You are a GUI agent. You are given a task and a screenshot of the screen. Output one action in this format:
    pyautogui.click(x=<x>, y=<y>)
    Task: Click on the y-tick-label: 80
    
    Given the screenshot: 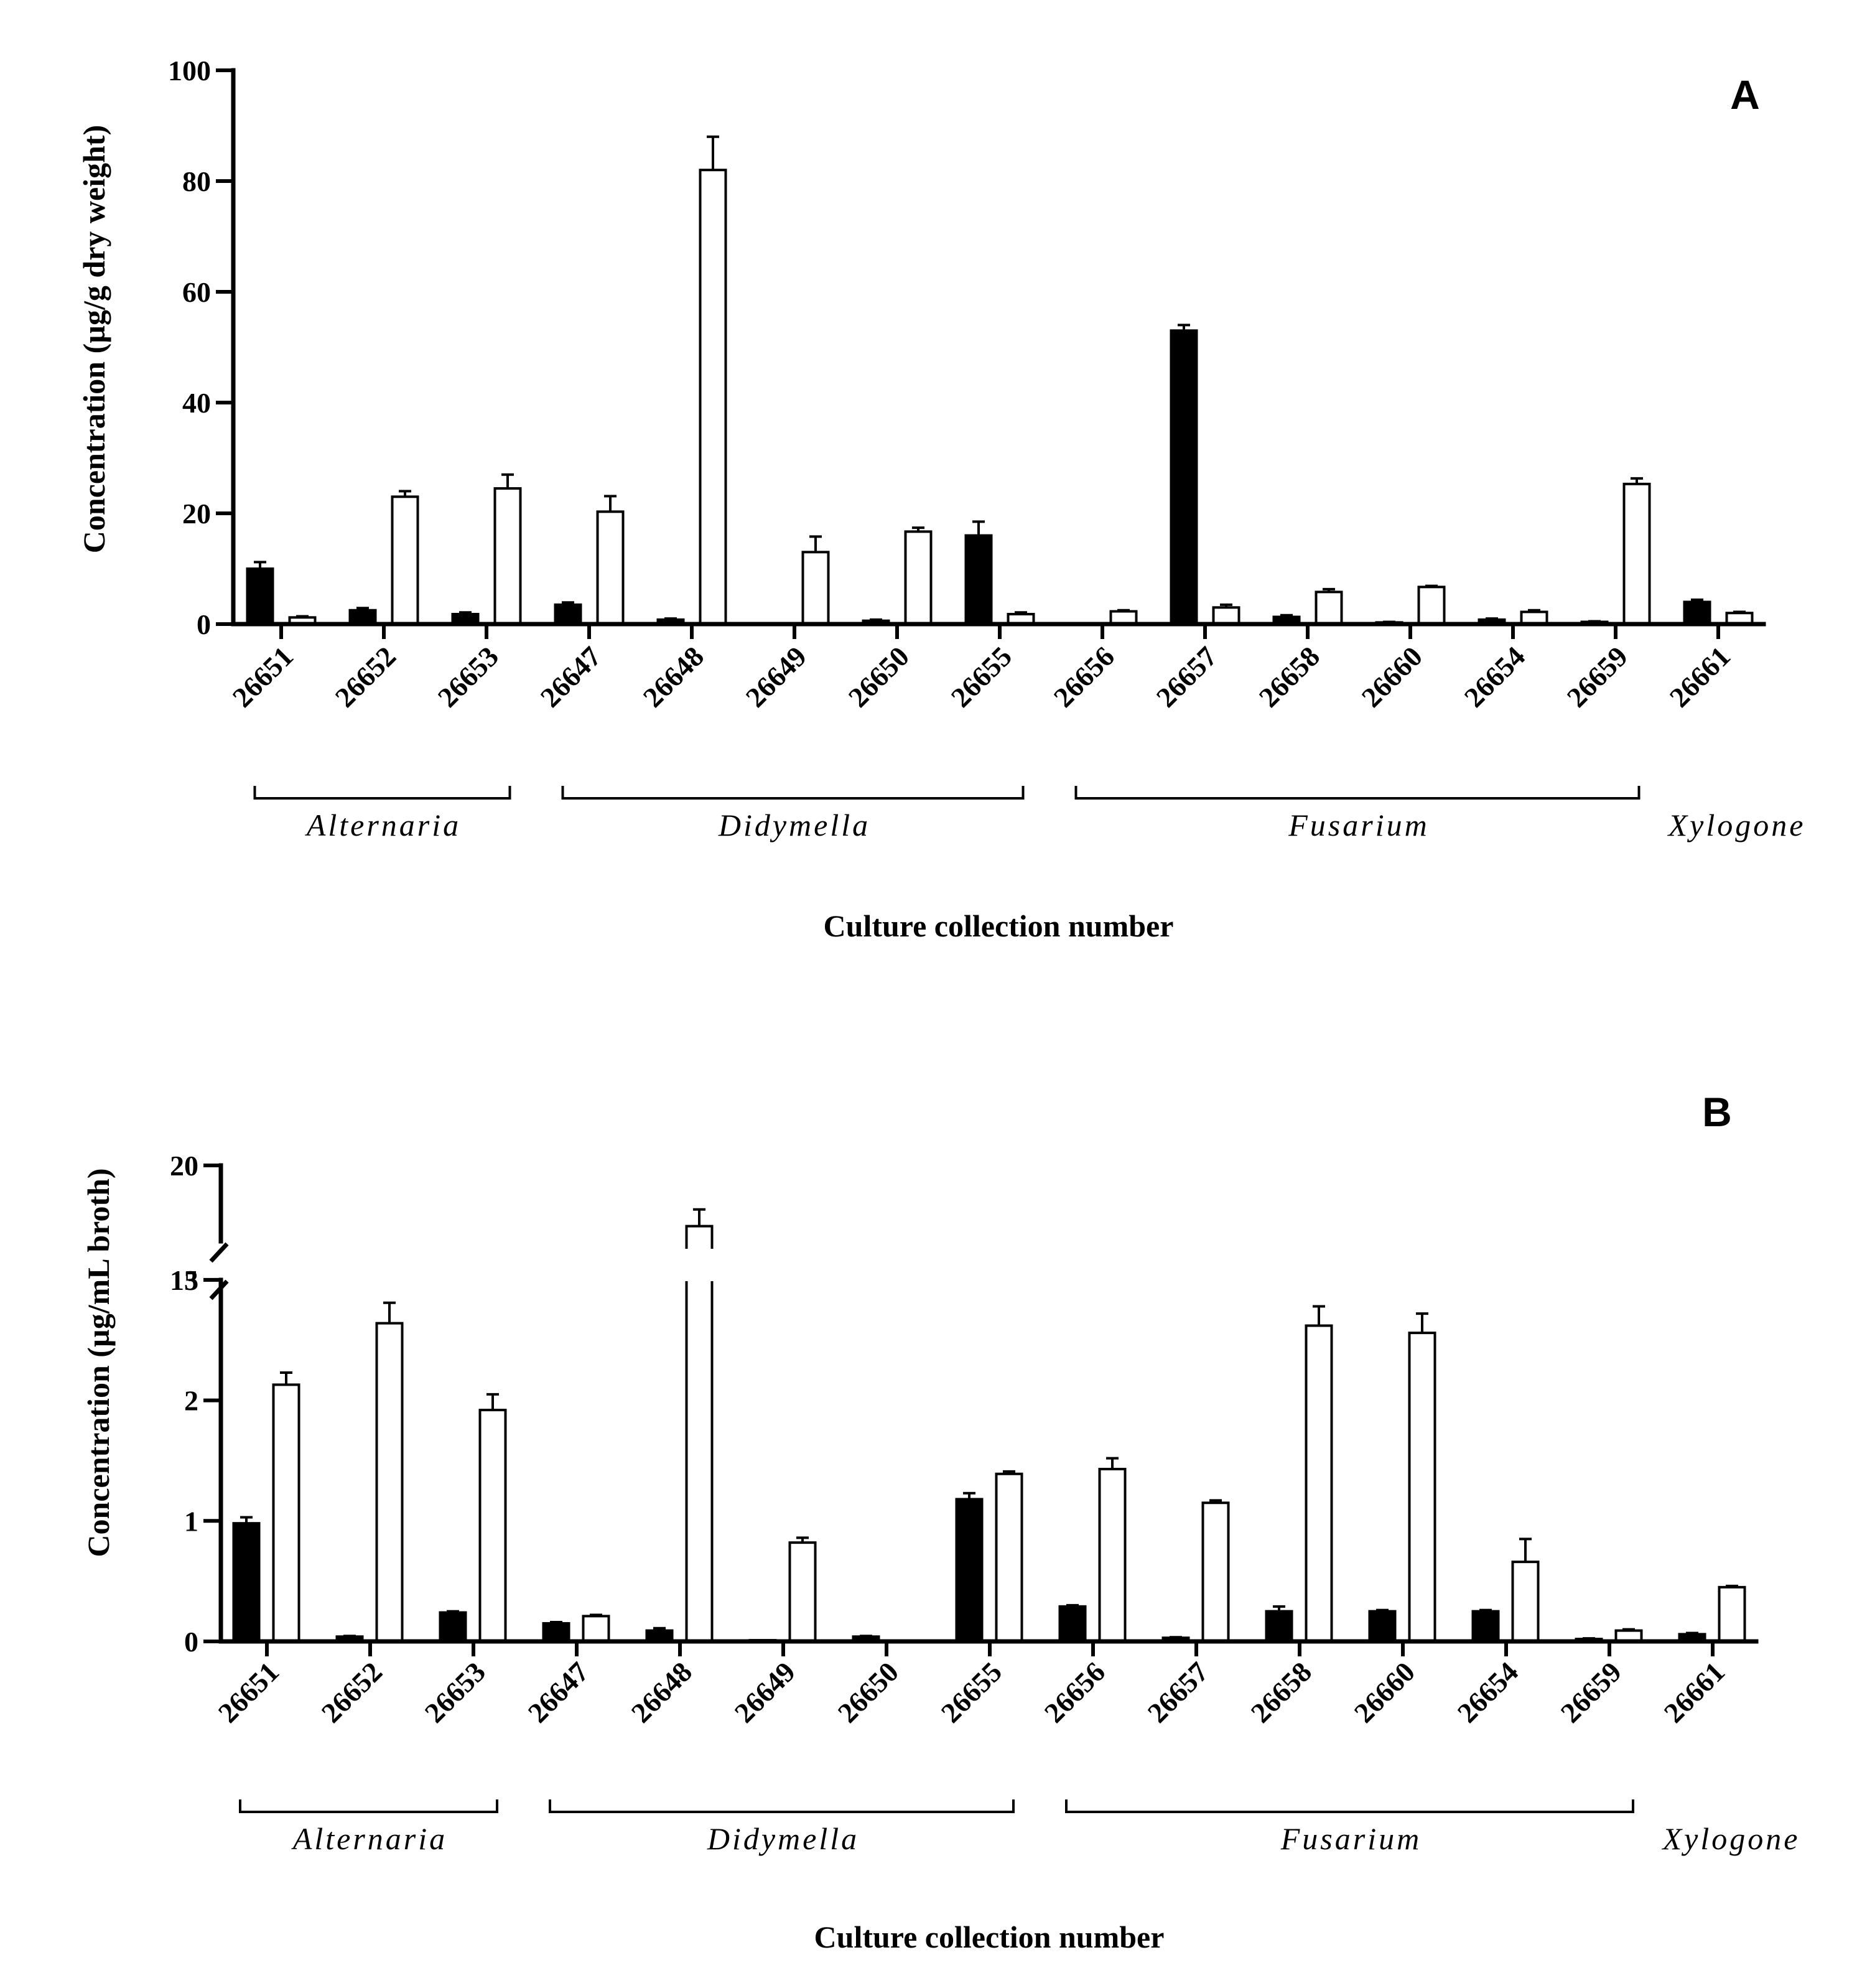 What is the action you would take?
    pyautogui.click(x=197, y=181)
    